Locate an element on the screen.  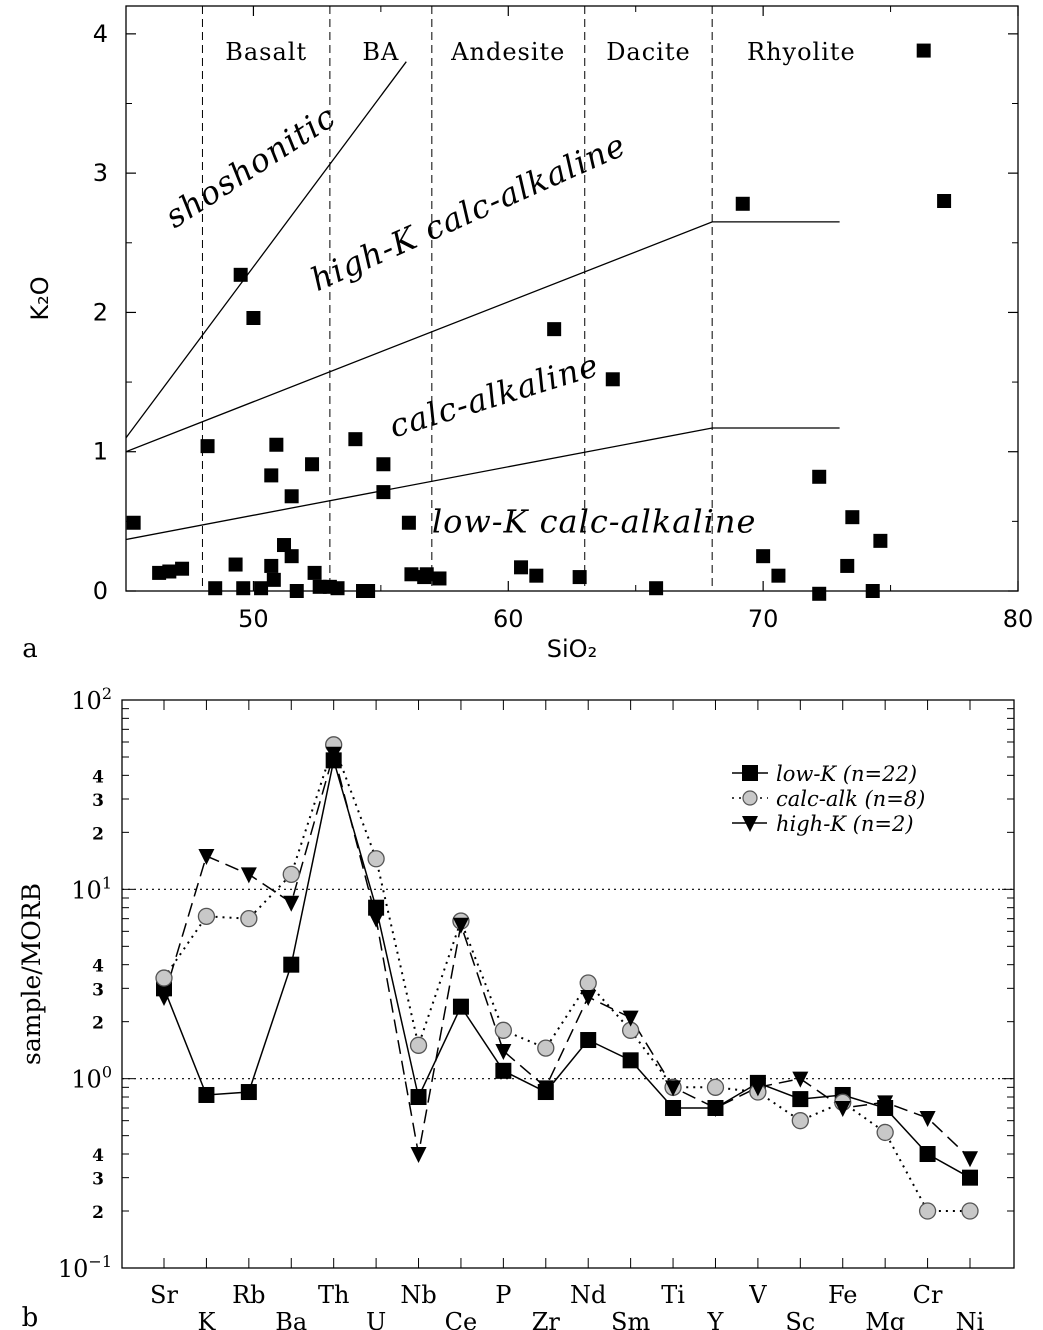
series-boundary-line is located at coordinates (482, 337).